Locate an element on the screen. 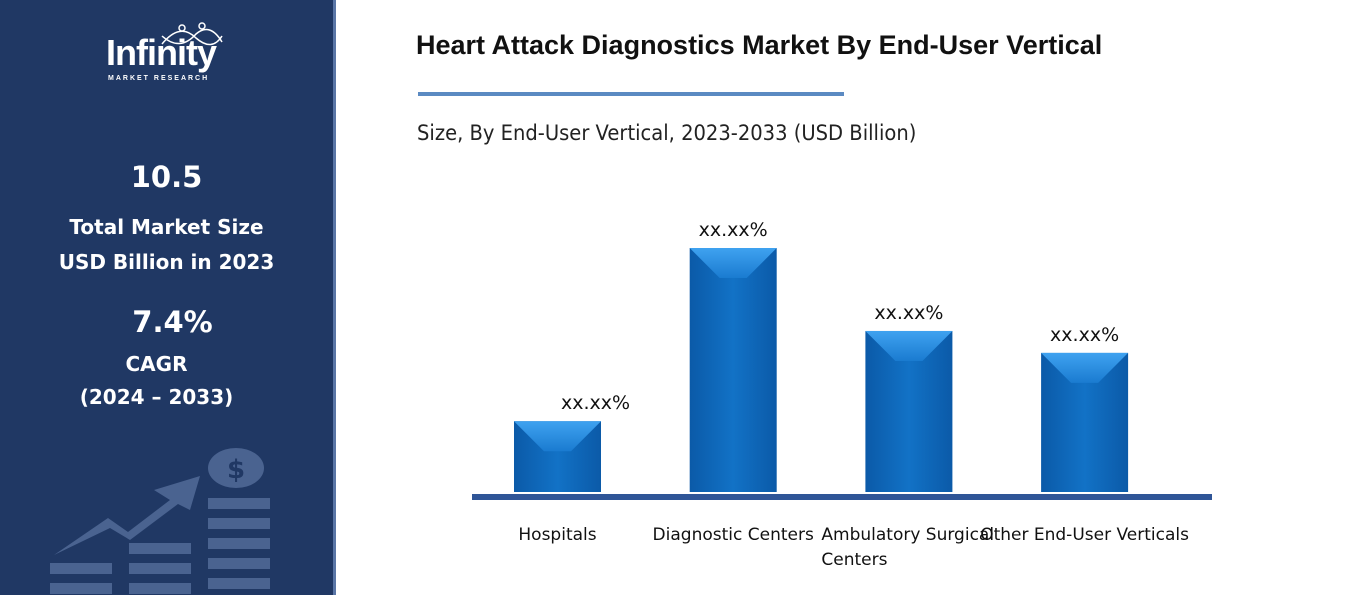 The width and height of the screenshot is (1351, 595). infinity-logo: Infinity MARKET RESEARCH is located at coordinates (172, 57).